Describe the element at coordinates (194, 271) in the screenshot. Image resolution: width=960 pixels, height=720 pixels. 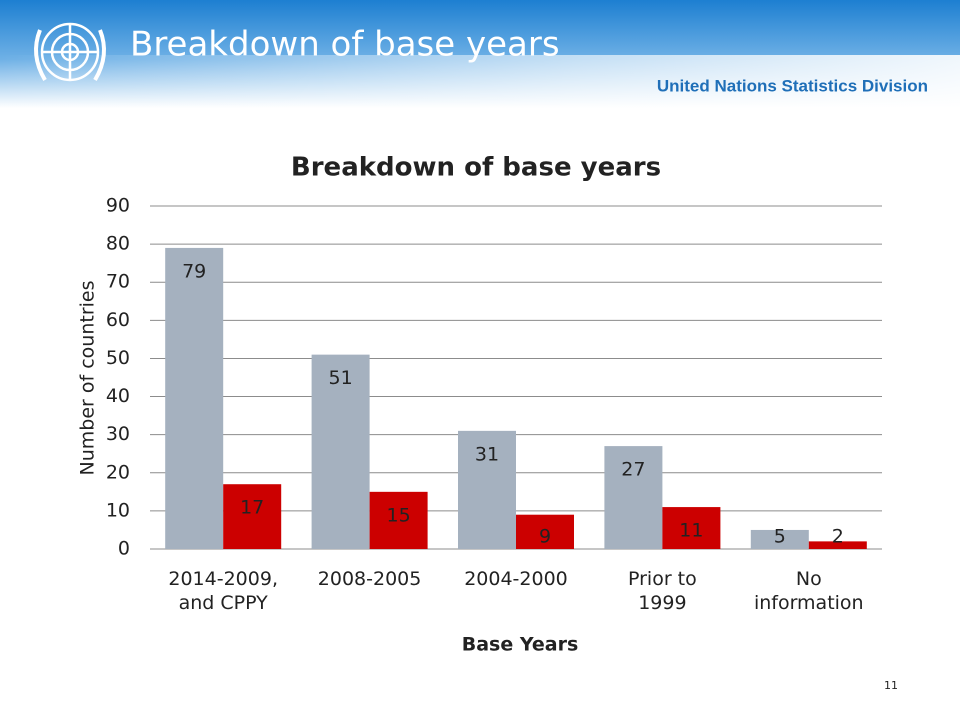
I see `data-label: 79` at that location.